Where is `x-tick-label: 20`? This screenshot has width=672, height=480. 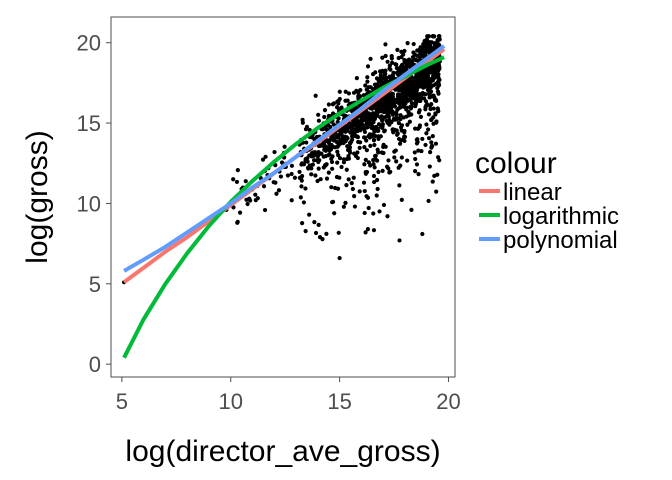
x-tick-label: 20 is located at coordinates (448, 401).